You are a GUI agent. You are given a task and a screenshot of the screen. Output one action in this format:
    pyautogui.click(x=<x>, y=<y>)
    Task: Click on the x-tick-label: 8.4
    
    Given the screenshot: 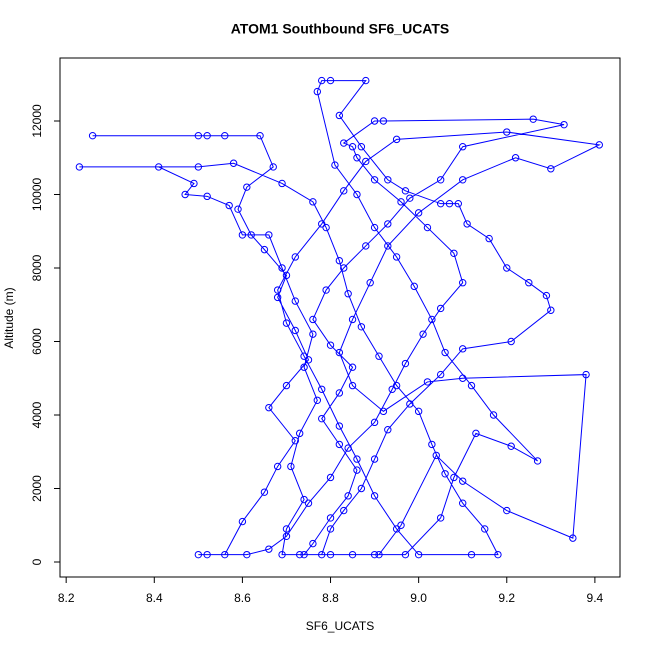 What is the action you would take?
    pyautogui.click(x=154, y=598)
    